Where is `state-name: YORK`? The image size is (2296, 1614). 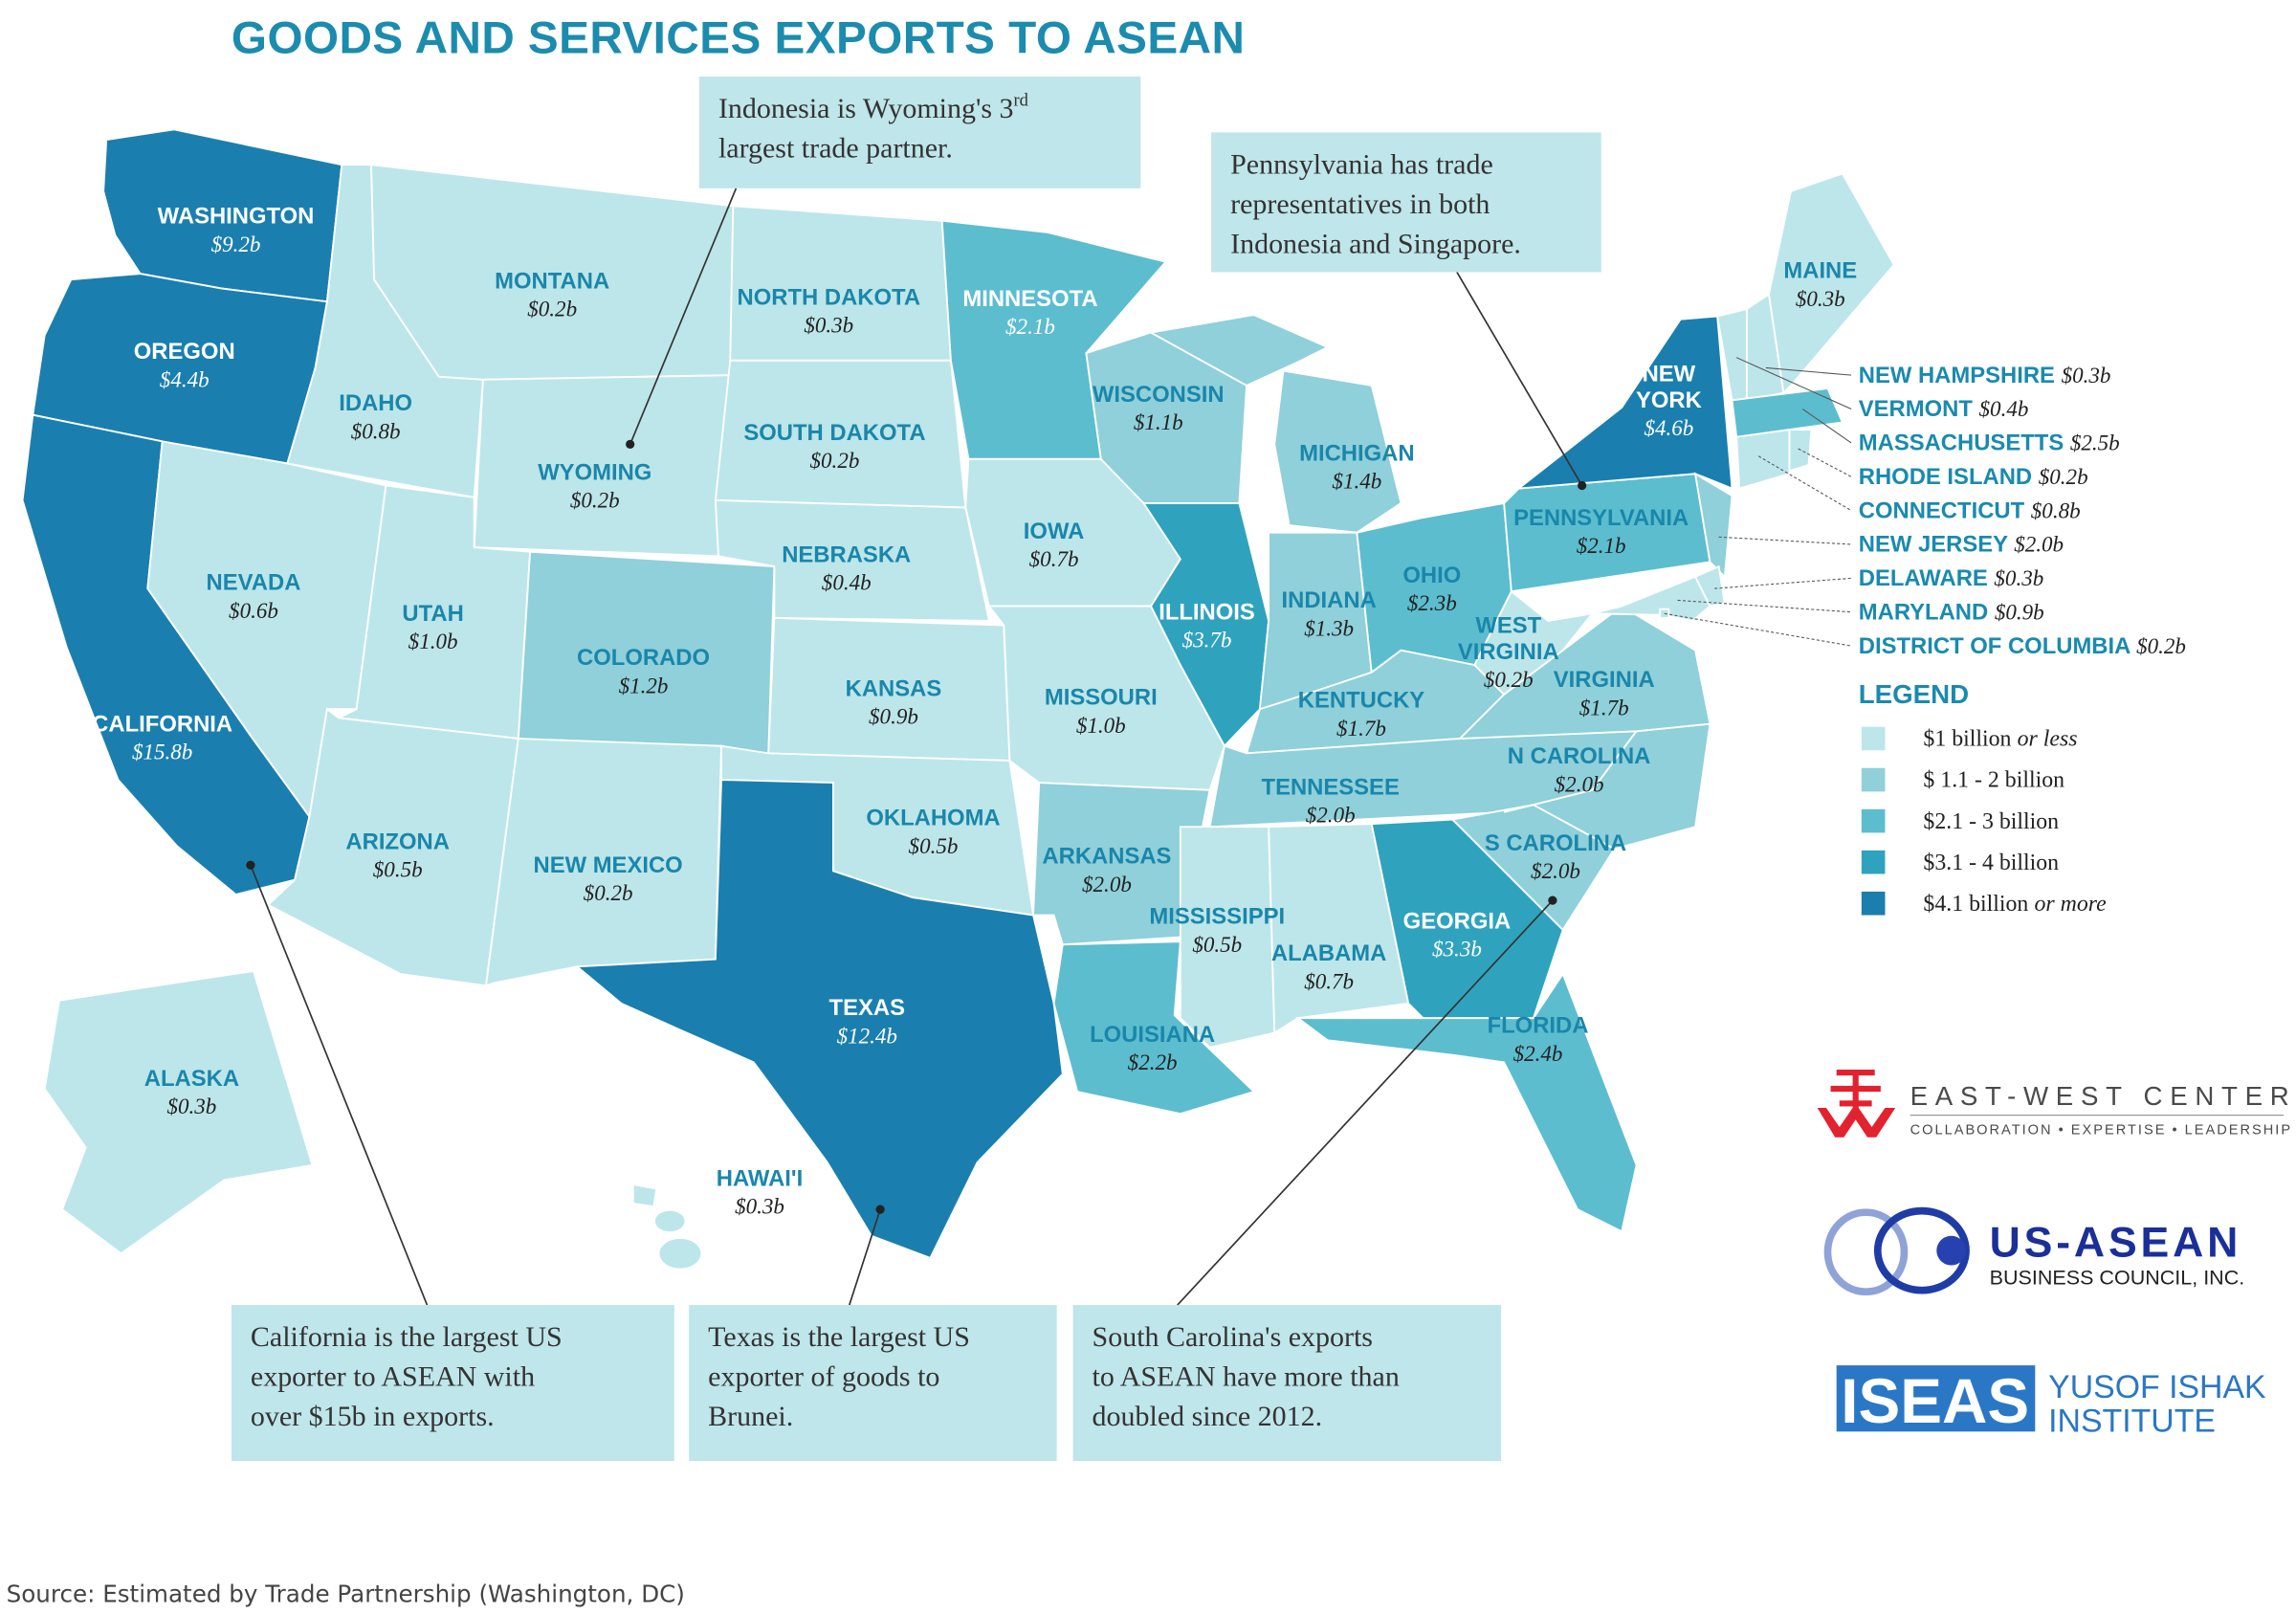 state-name: YORK is located at coordinates (1669, 400).